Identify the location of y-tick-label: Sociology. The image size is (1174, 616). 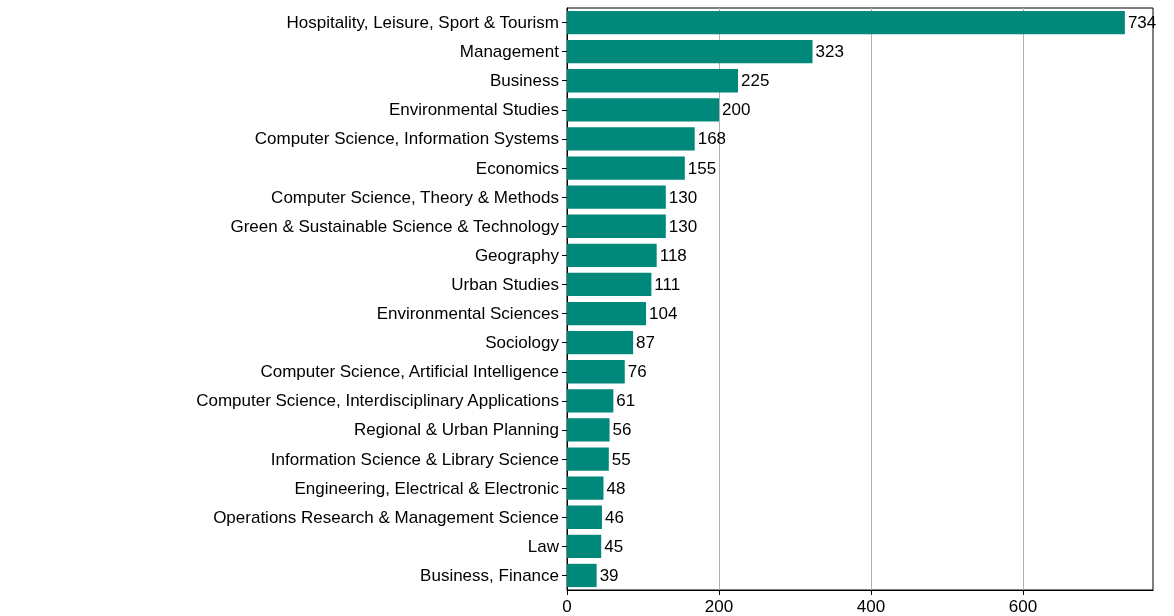
(522, 343).